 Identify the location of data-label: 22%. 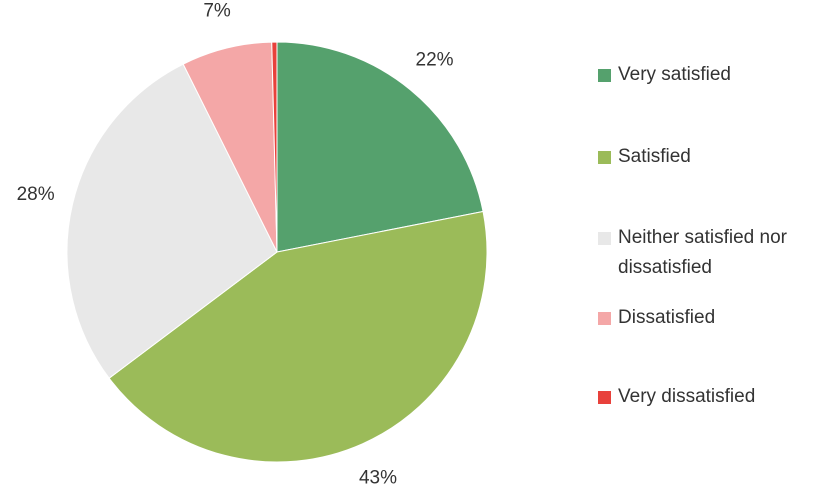
(435, 59).